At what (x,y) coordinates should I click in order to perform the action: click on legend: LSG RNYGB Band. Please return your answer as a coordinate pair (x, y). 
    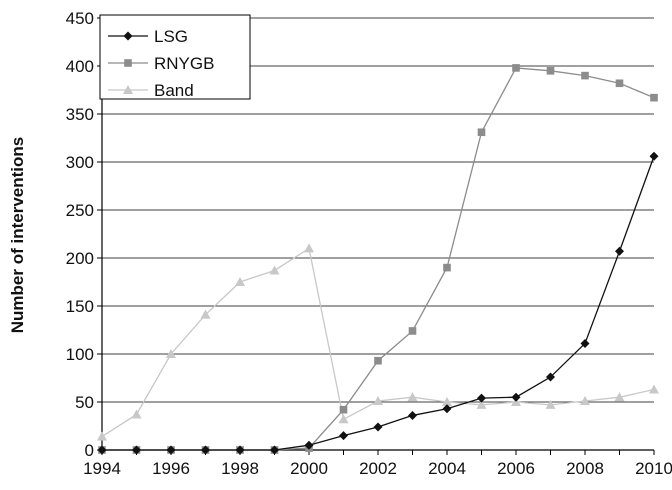
    Looking at the image, I should click on (175, 57).